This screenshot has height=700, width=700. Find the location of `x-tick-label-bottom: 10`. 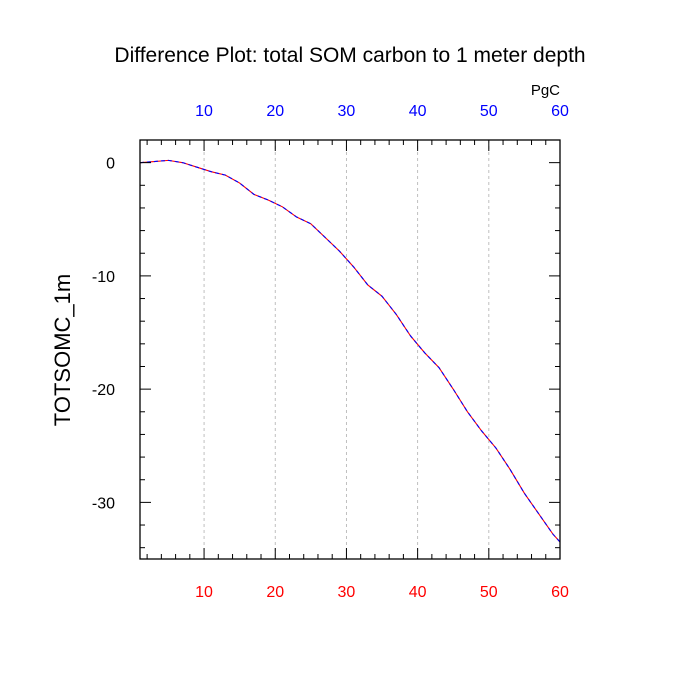

x-tick-label-bottom: 10 is located at coordinates (204, 592).